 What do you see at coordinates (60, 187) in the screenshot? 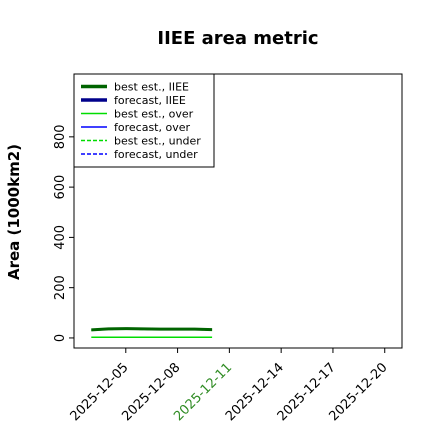
I see `y-tick-label: 600` at bounding box center [60, 187].